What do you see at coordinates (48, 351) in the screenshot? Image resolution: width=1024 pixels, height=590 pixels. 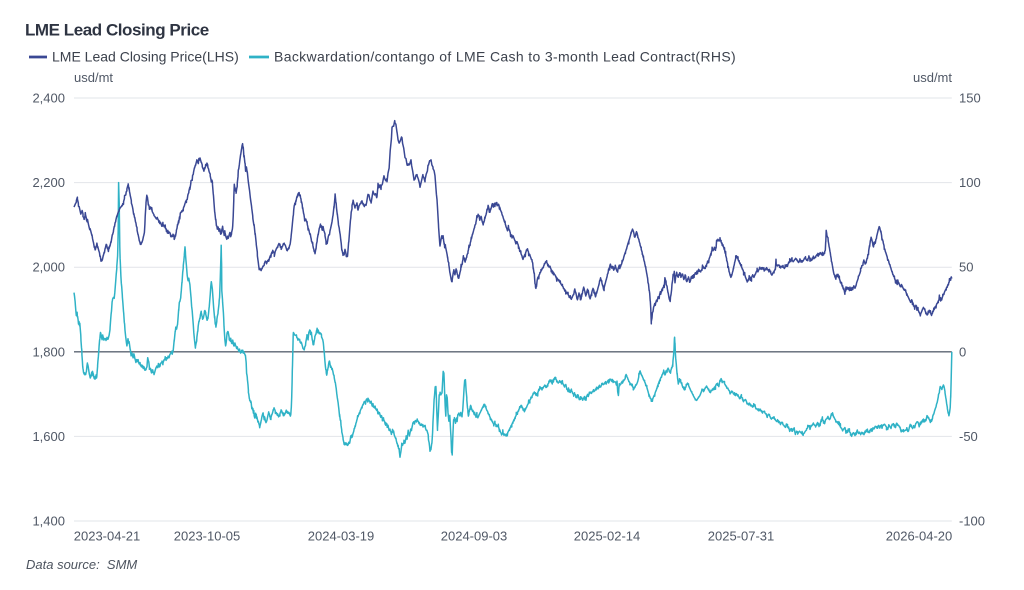 I see `svg-text: 1,800` at bounding box center [48, 351].